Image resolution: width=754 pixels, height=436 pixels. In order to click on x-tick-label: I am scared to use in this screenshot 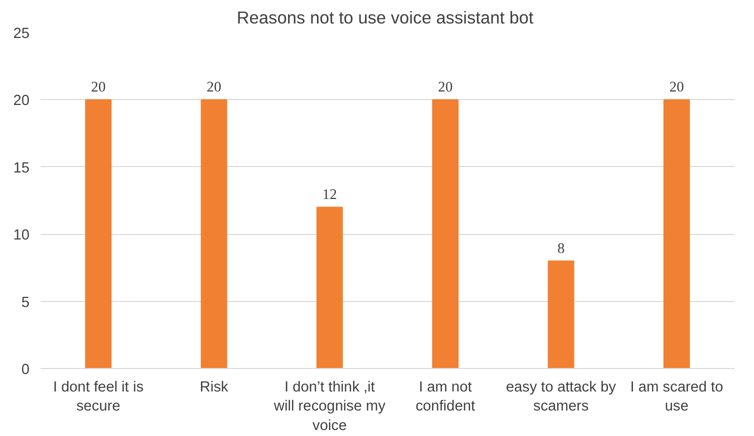, I will do `click(677, 397)`.